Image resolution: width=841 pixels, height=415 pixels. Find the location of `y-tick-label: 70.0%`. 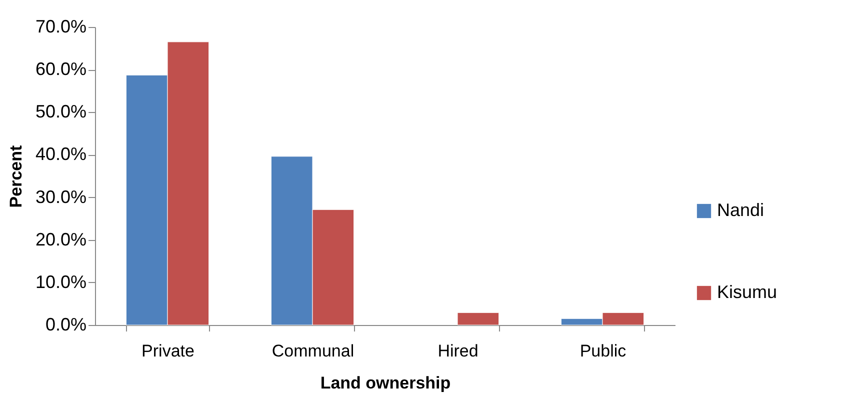

y-tick-label: 70.0% is located at coordinates (60, 26).